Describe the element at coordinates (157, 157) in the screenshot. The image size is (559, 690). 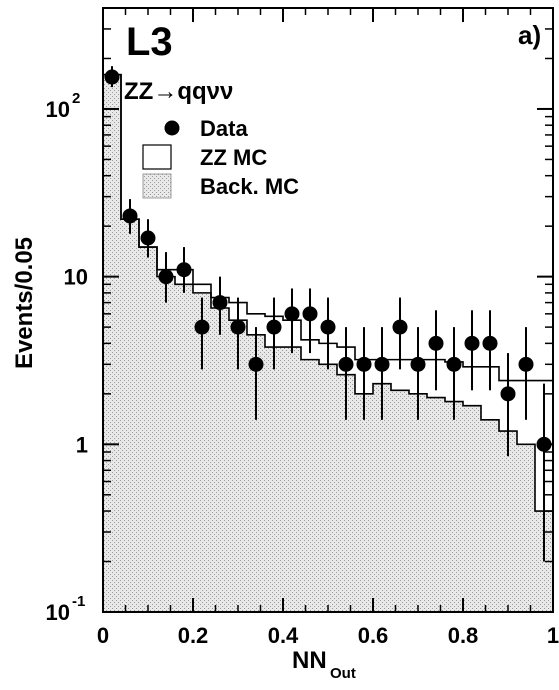
I see `legend-zz-box-icon` at that location.